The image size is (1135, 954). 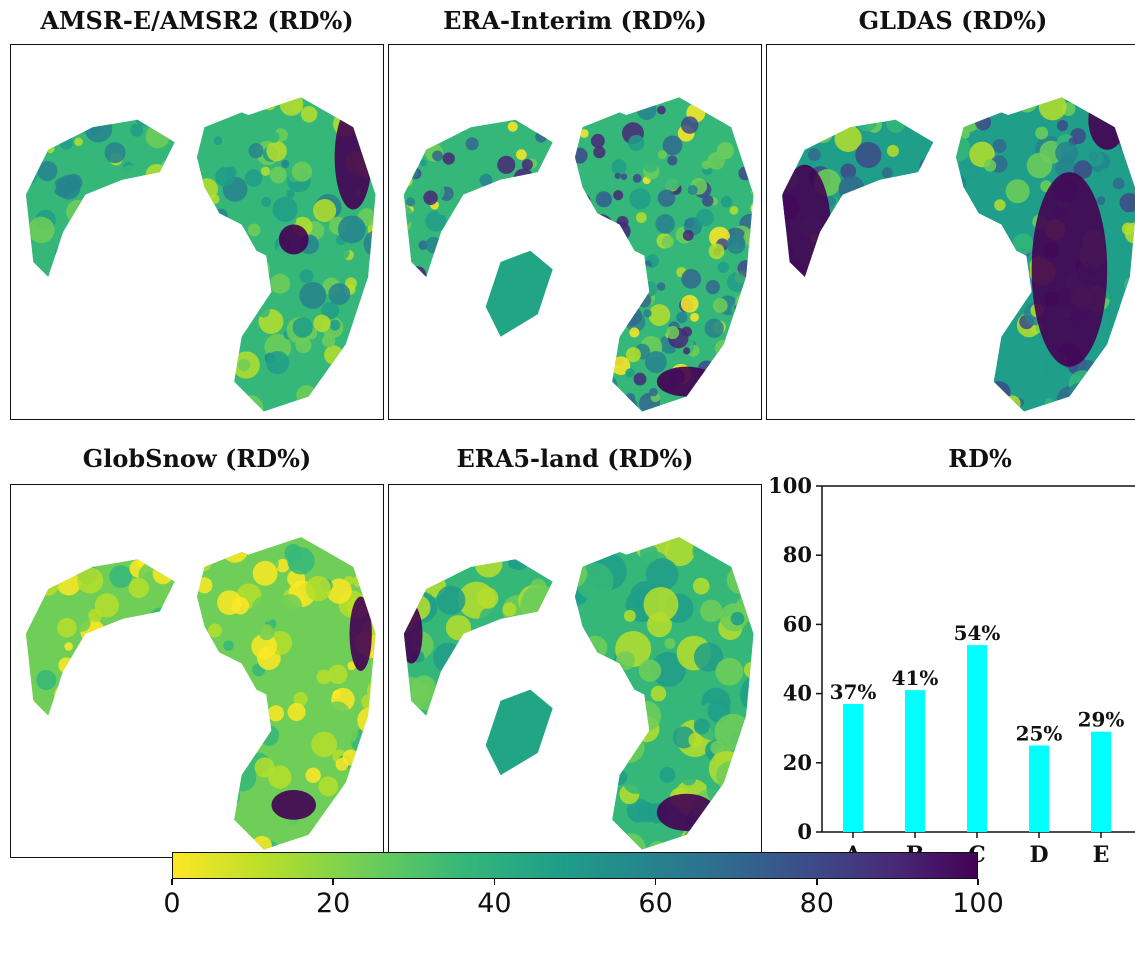 I want to click on map-panel-era-interim, so click(x=575, y=232).